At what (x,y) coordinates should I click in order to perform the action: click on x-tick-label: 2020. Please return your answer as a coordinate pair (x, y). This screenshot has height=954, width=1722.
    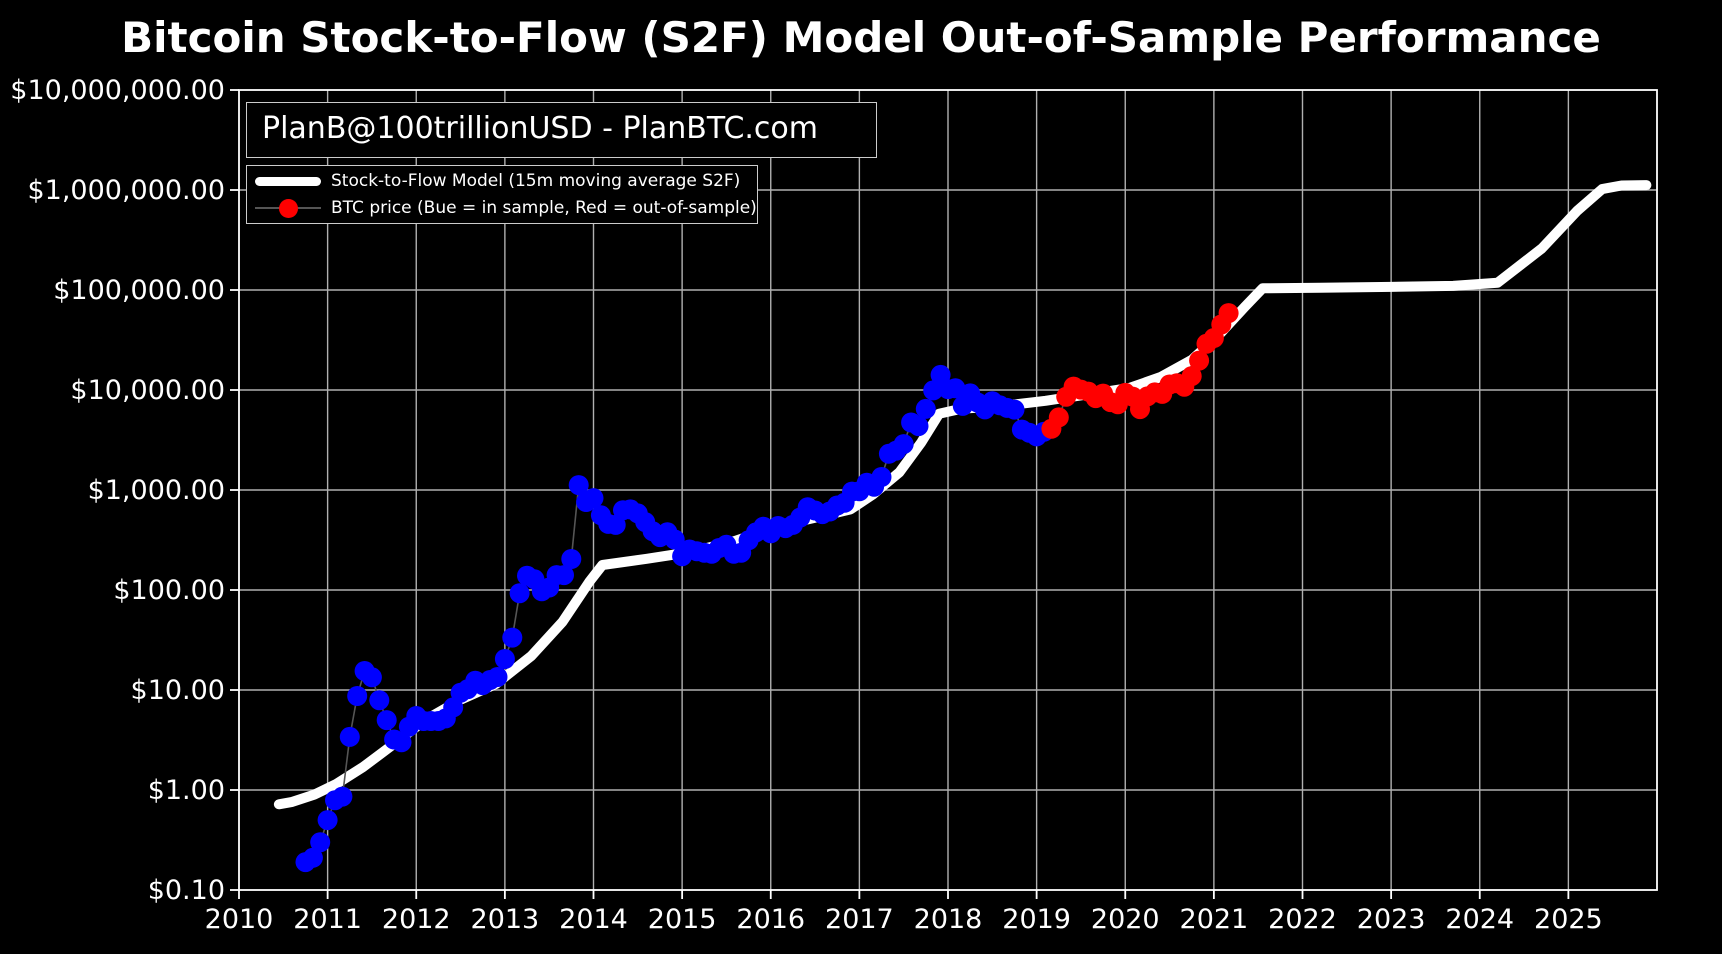
    Looking at the image, I should click on (1125, 919).